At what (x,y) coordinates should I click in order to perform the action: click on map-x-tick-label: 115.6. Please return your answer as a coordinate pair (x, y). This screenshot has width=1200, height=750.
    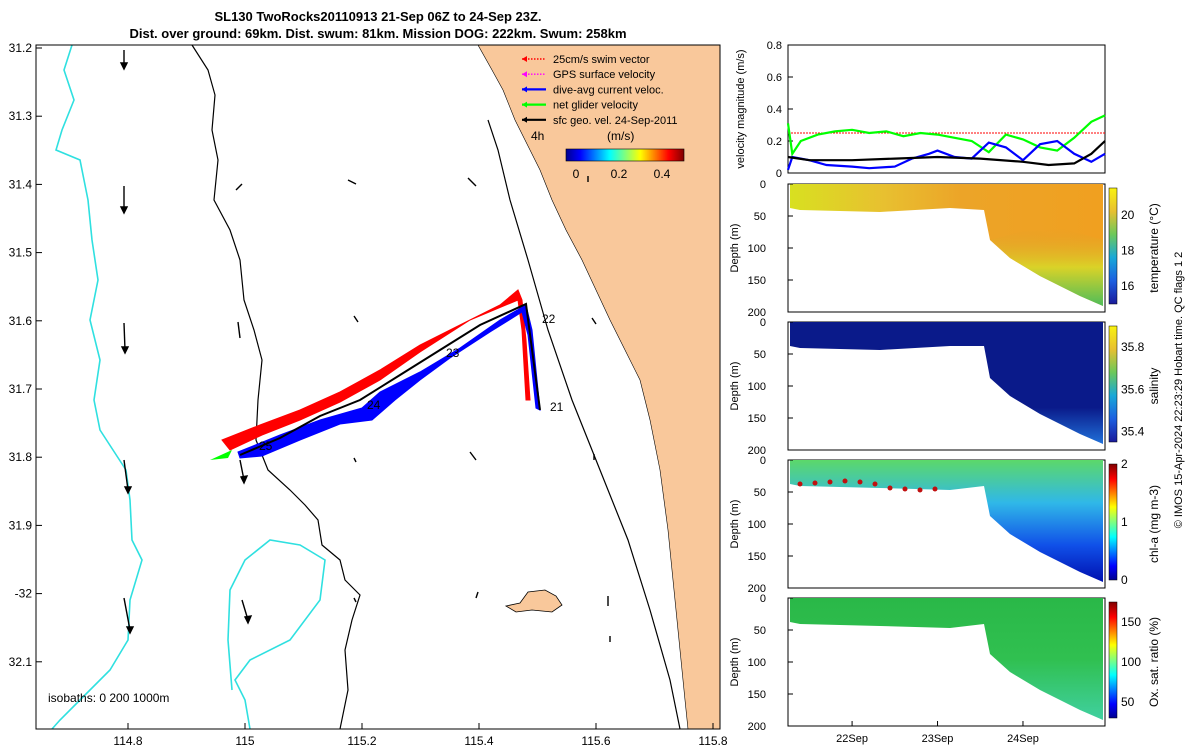
    Looking at the image, I should click on (595, 741).